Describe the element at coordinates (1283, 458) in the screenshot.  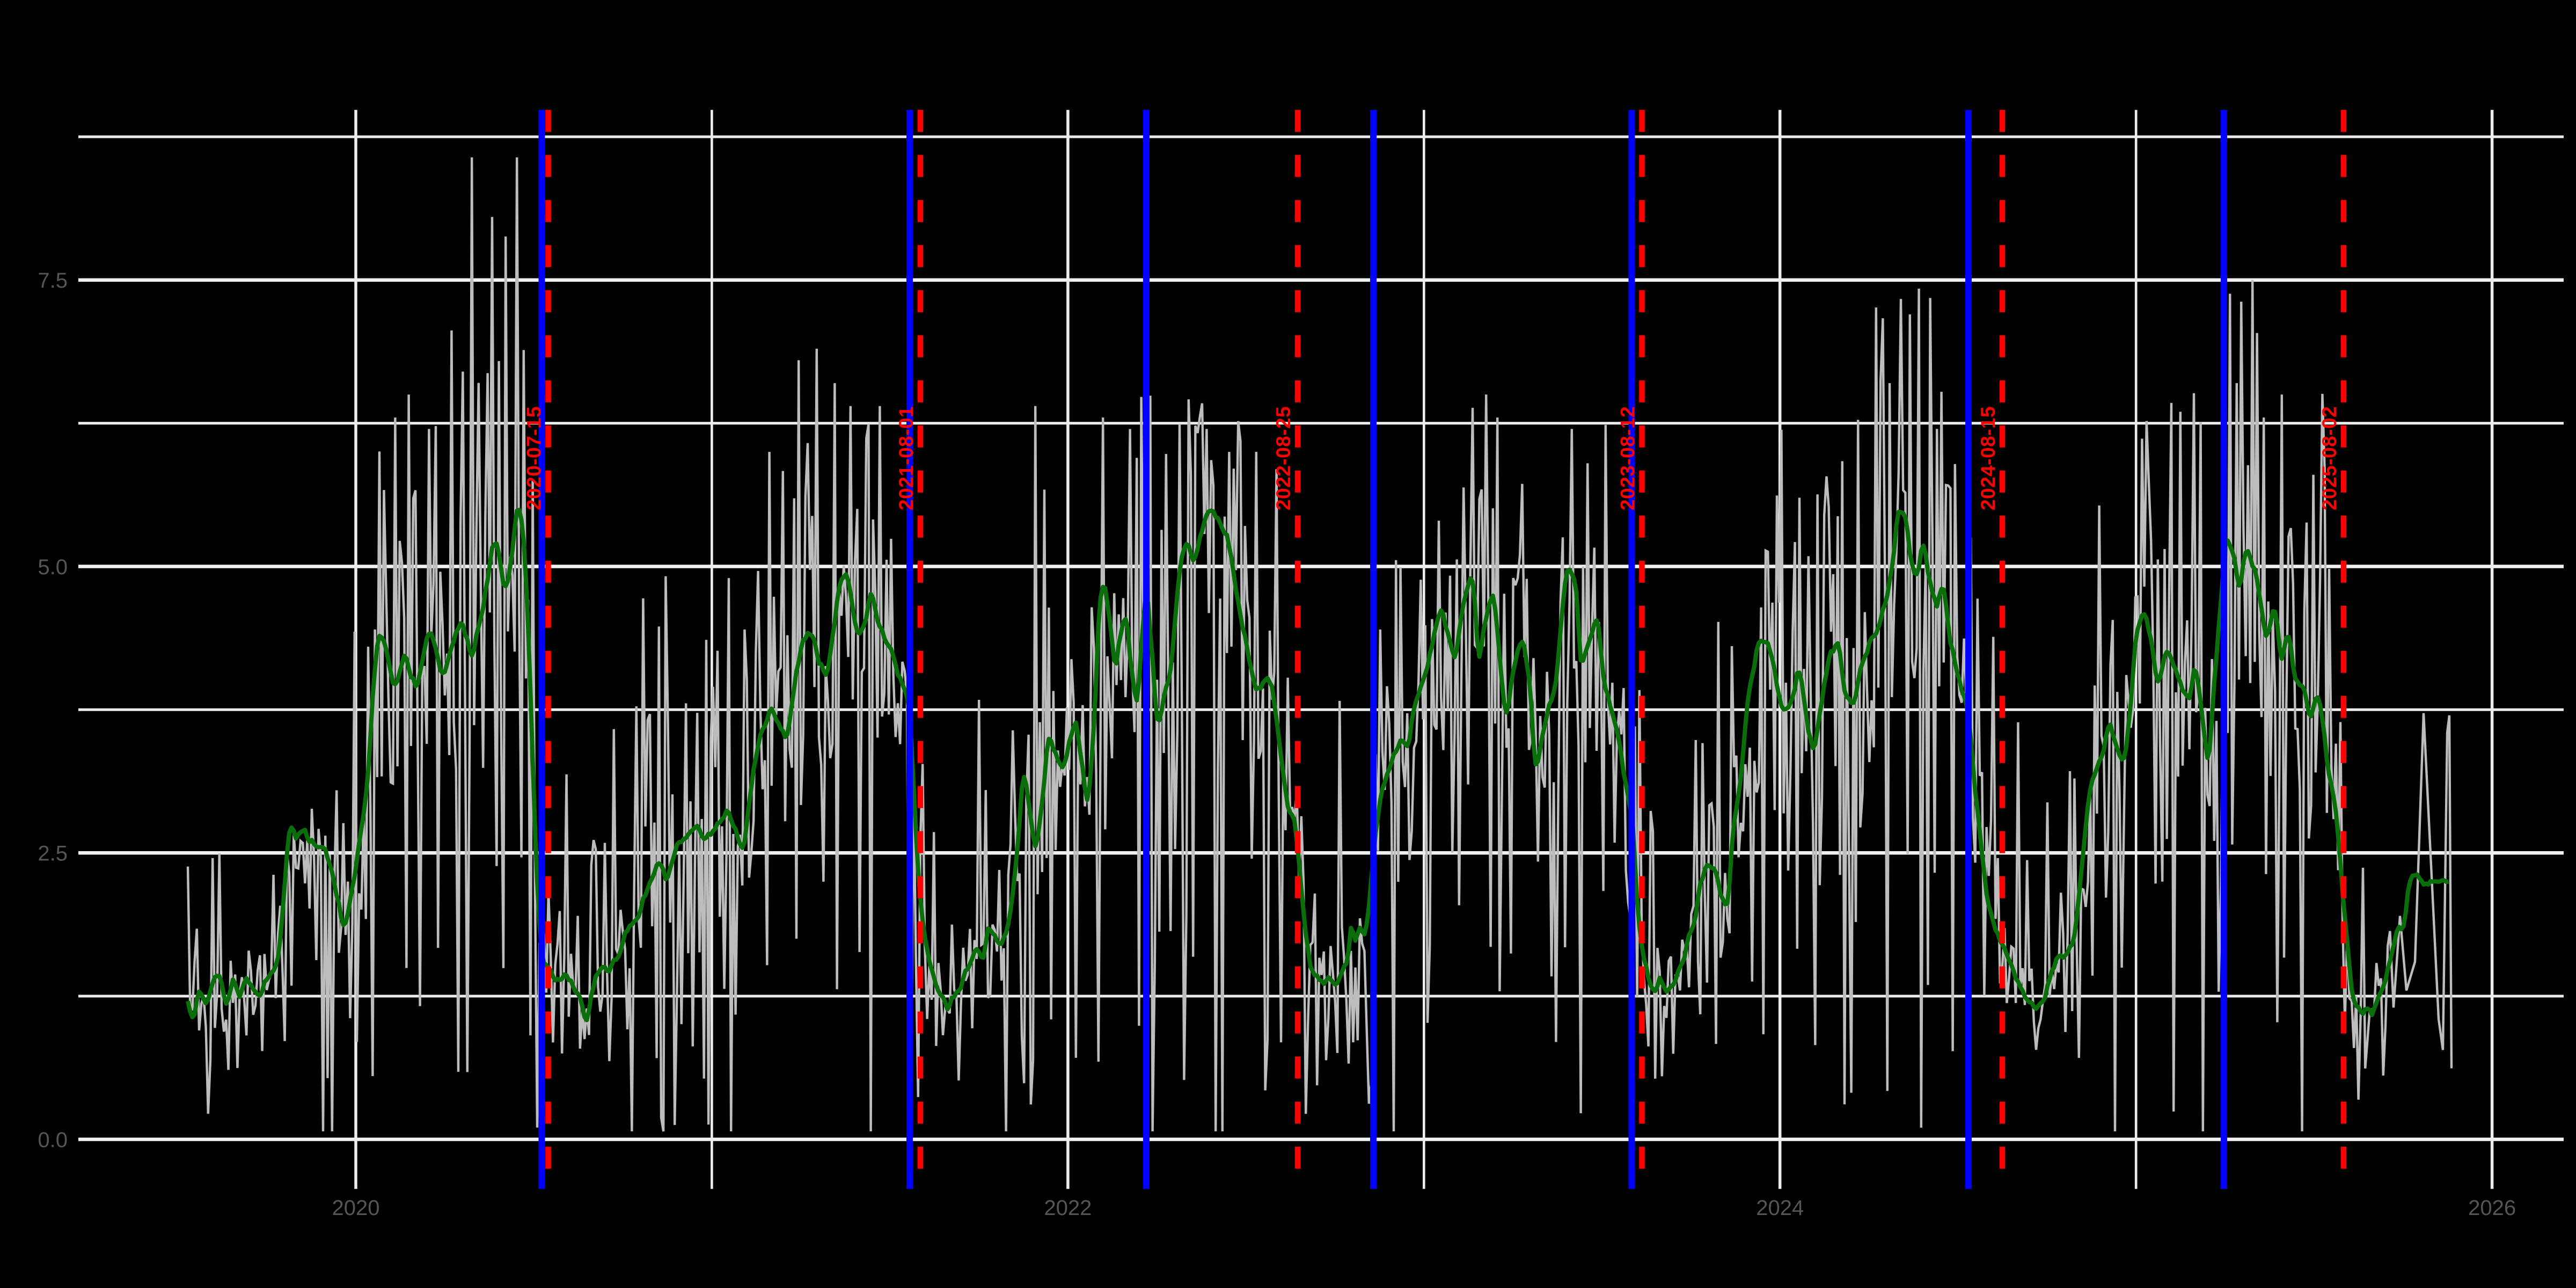
I see `svg-text: 2022-08-25` at that location.